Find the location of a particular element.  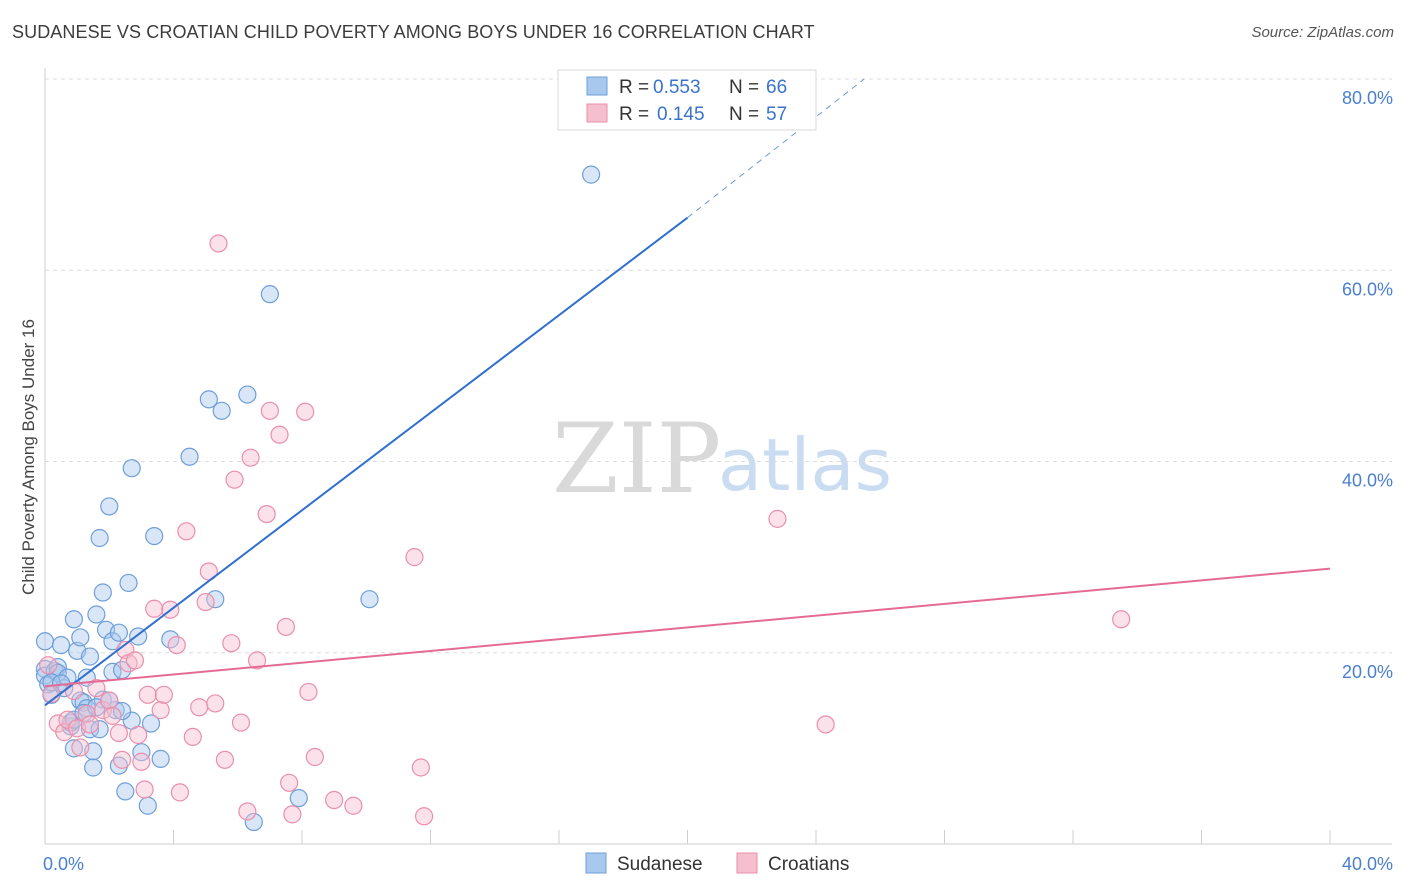

sudanese-trend-extension is located at coordinates (776, 148).